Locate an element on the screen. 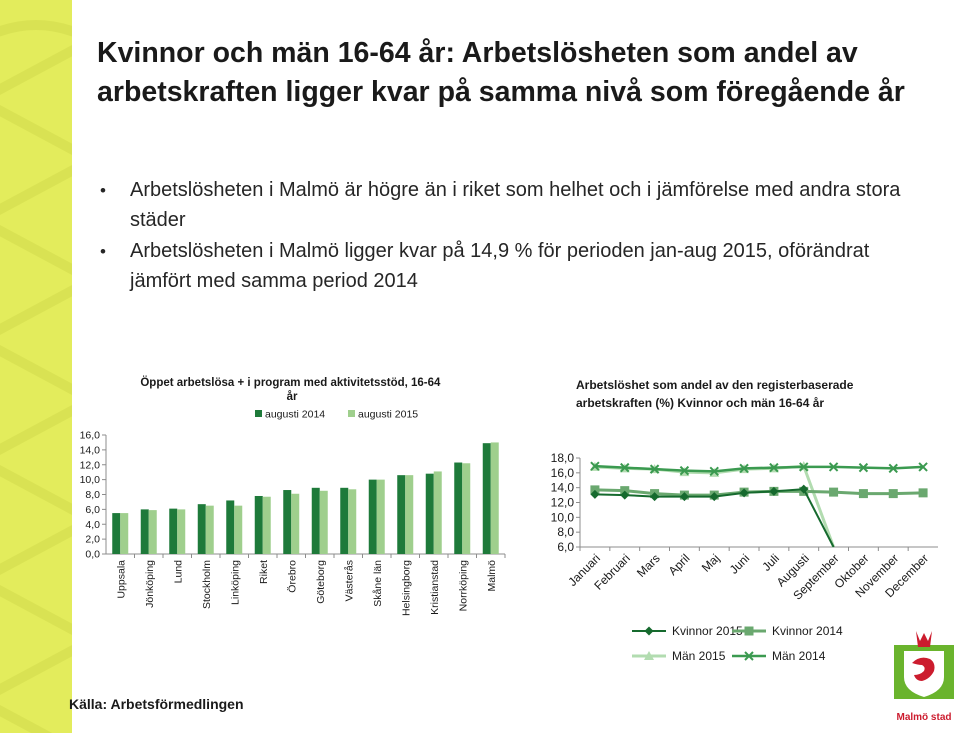  source-note: Källa: Arbetsförmedlingen is located at coordinates (156, 704).